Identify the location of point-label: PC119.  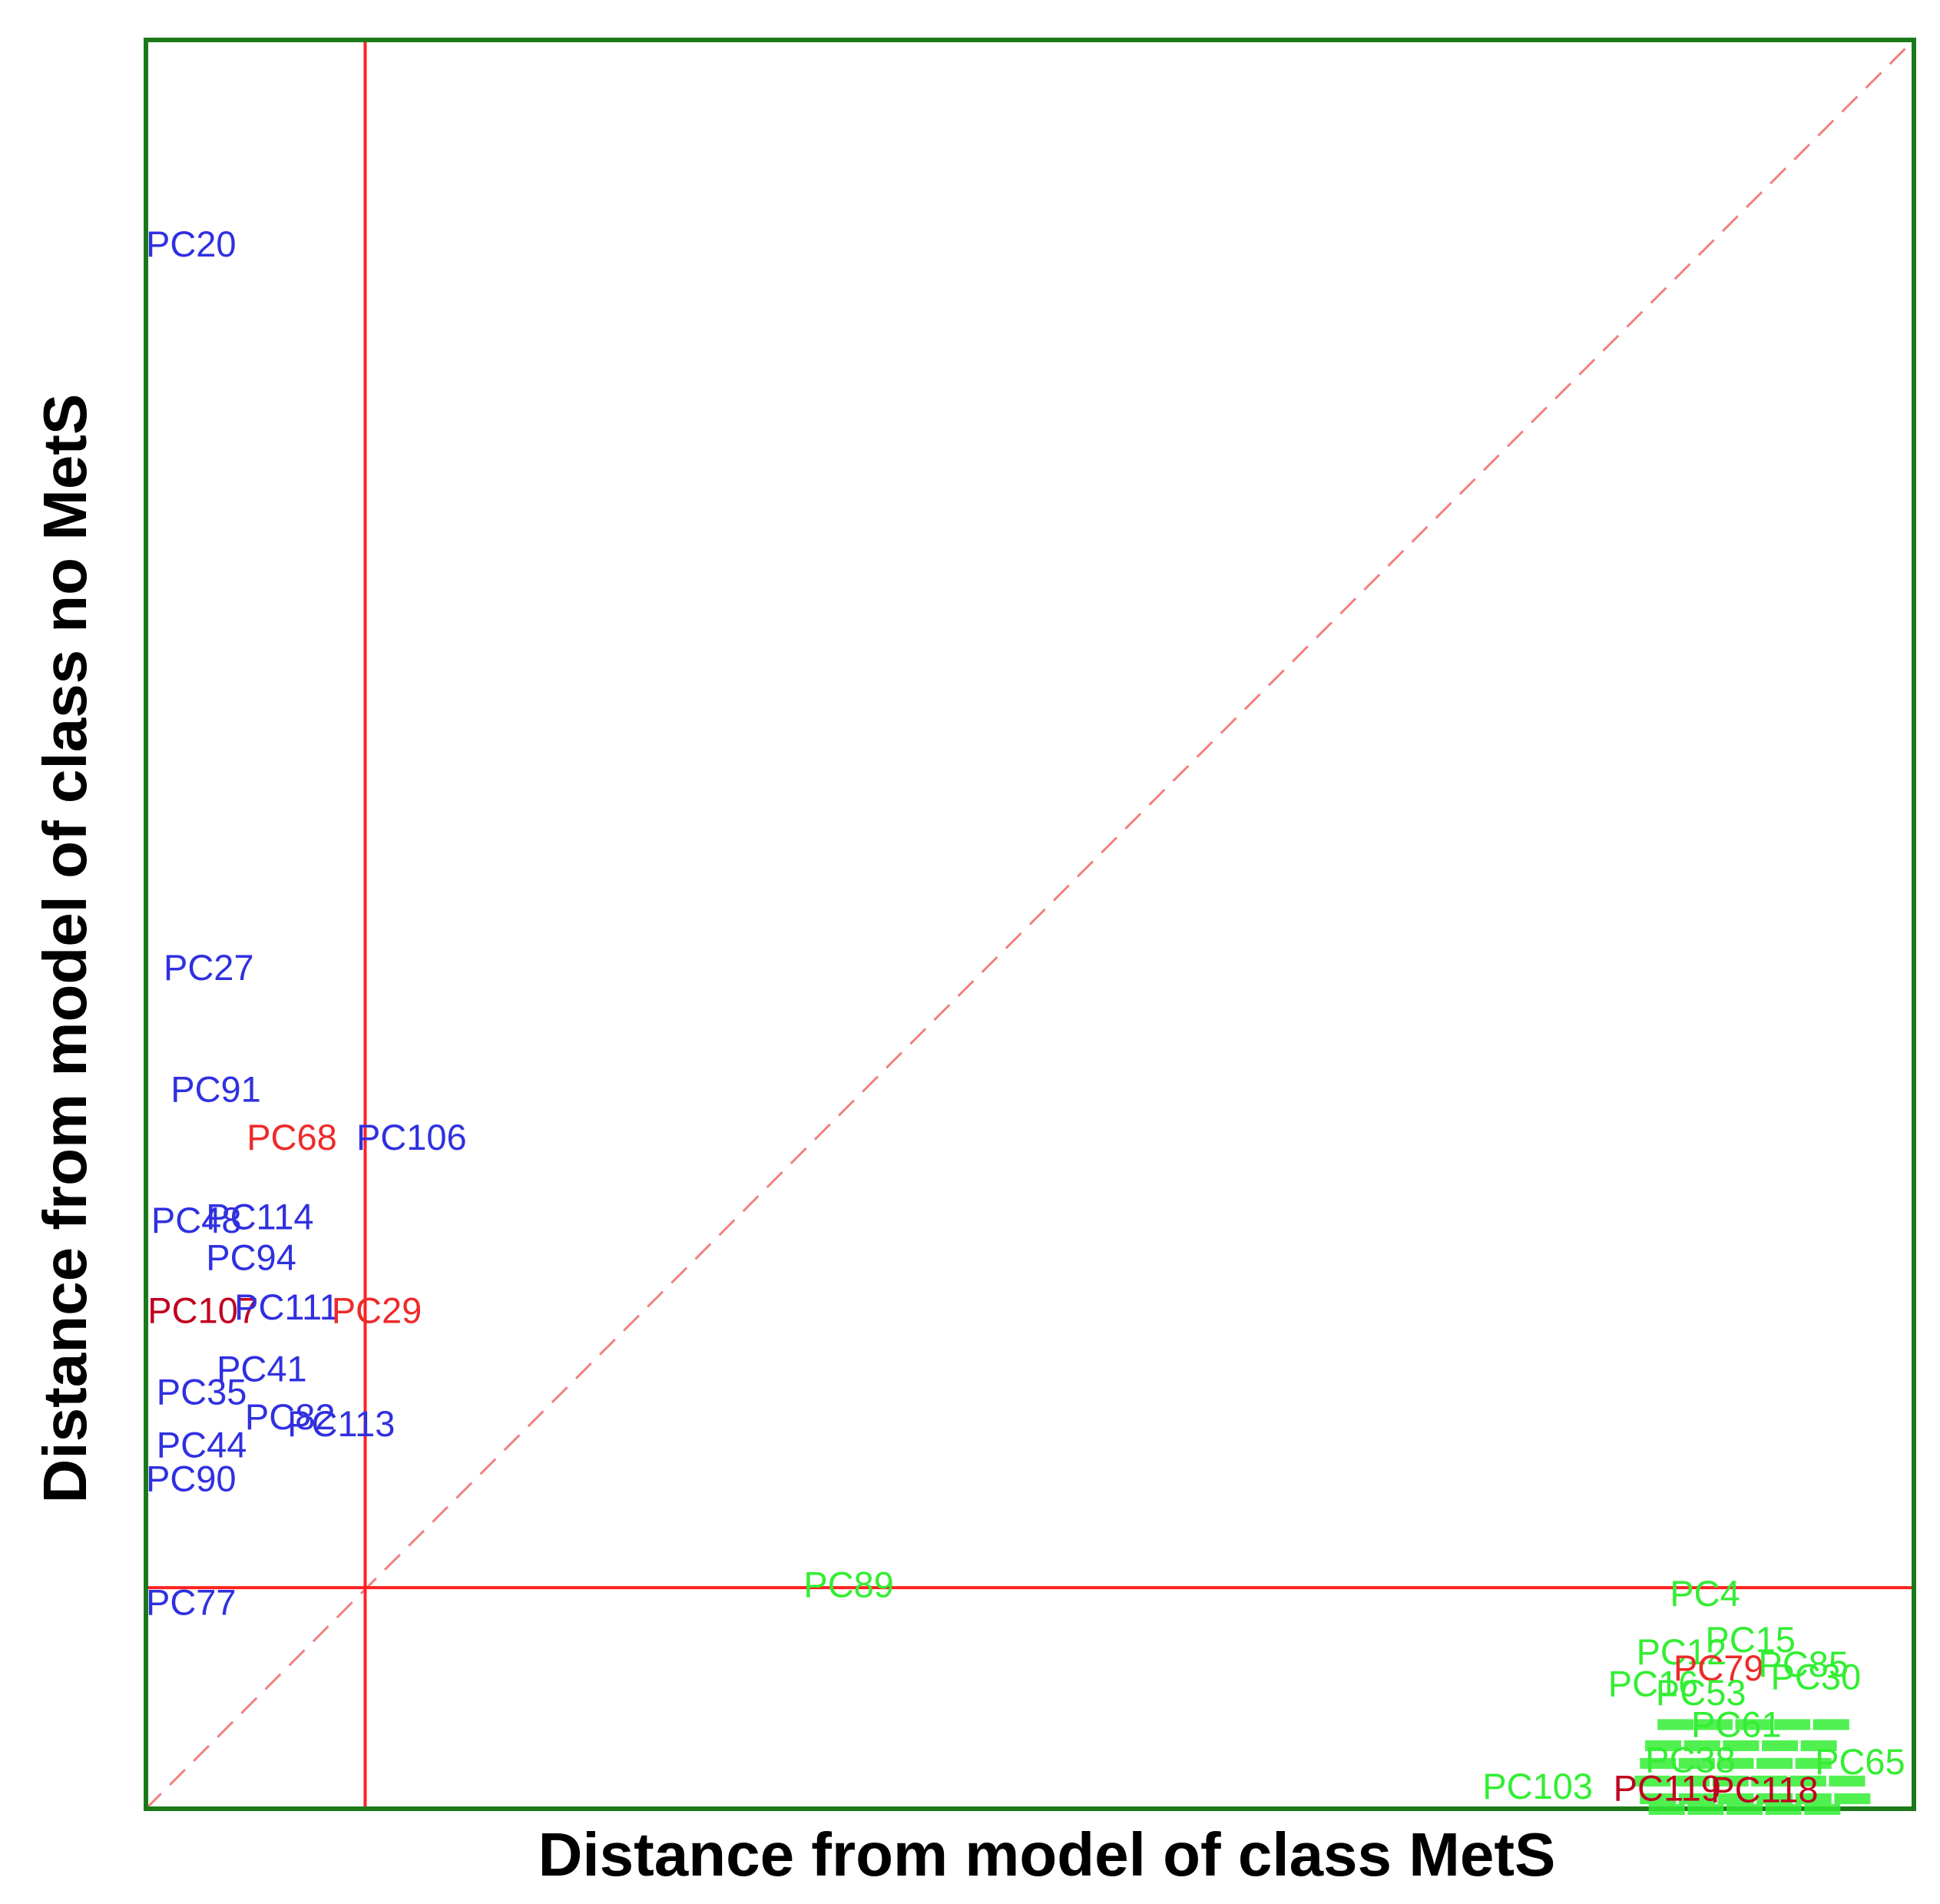
(1668, 1788).